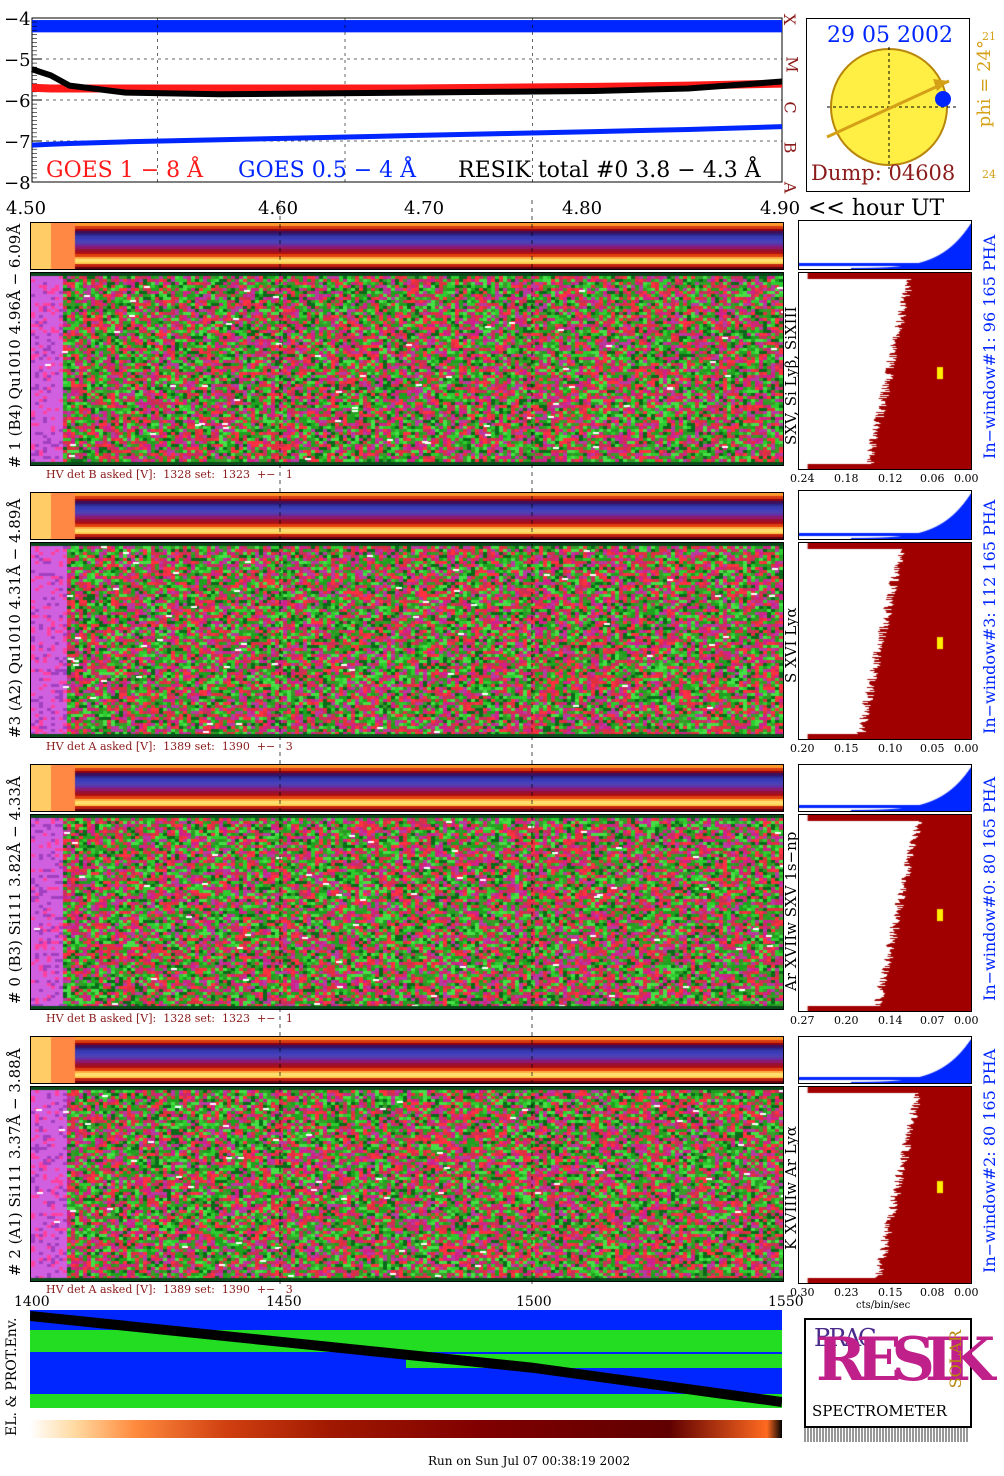 The height and width of the screenshot is (1476, 1004). What do you see at coordinates (890, 1292) in the screenshot?
I see `p2-xtick-2: 0.15` at bounding box center [890, 1292].